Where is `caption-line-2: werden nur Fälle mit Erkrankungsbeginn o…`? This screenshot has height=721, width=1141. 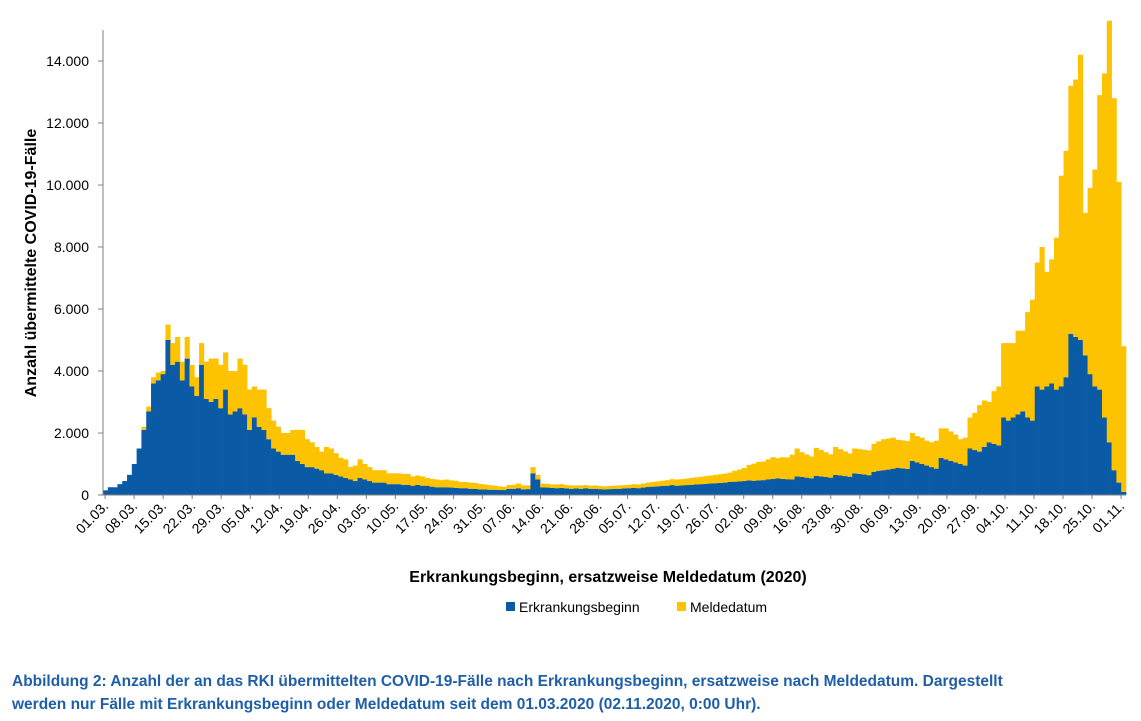
caption-line-2: werden nur Fälle mit Erkrankungsbeginn o… is located at coordinates (386, 704).